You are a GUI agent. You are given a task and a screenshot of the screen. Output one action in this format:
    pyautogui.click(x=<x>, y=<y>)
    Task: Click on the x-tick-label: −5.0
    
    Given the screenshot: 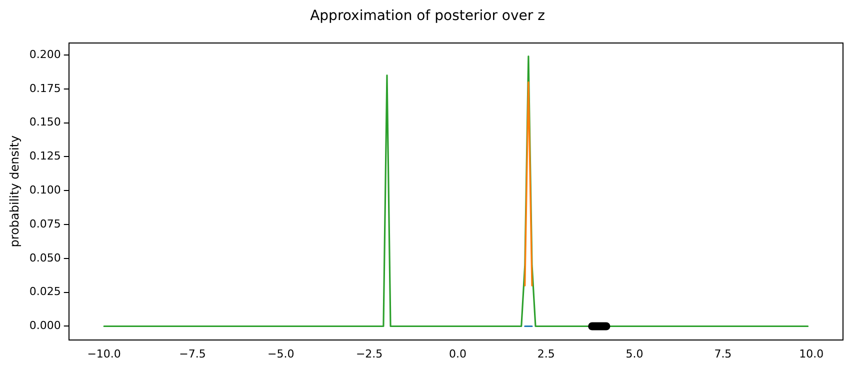 What is the action you would take?
    pyautogui.click(x=281, y=353)
    